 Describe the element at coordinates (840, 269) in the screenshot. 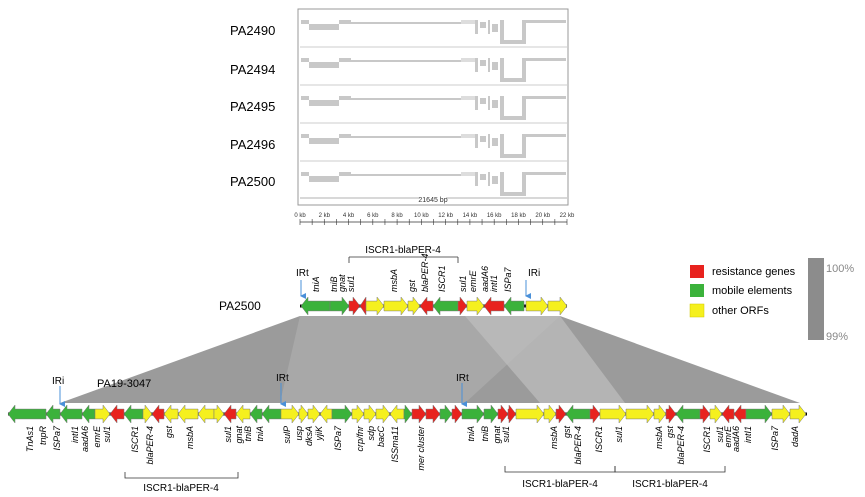

I see `identity-top-label: 100%` at that location.